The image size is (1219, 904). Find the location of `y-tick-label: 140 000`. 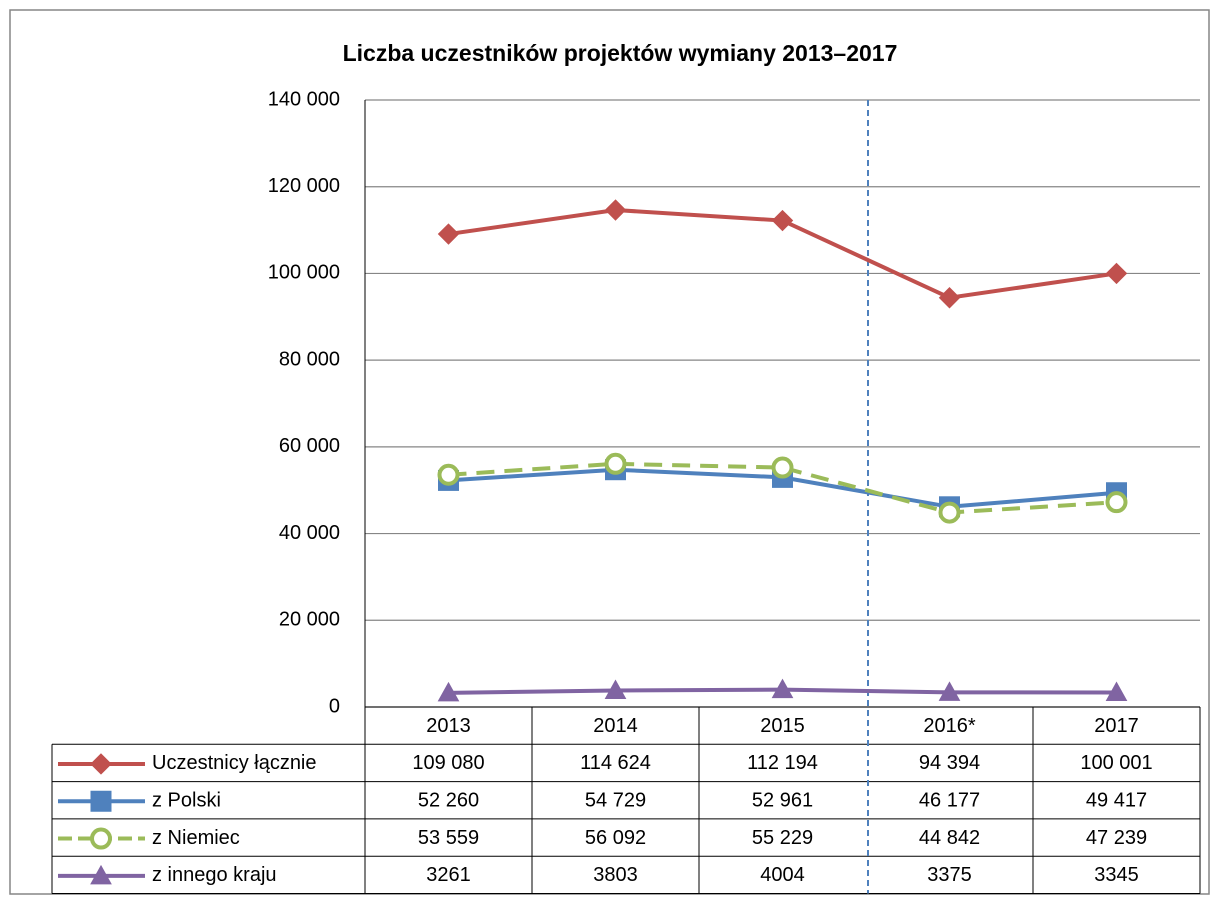

y-tick-label: 140 000 is located at coordinates (304, 99).